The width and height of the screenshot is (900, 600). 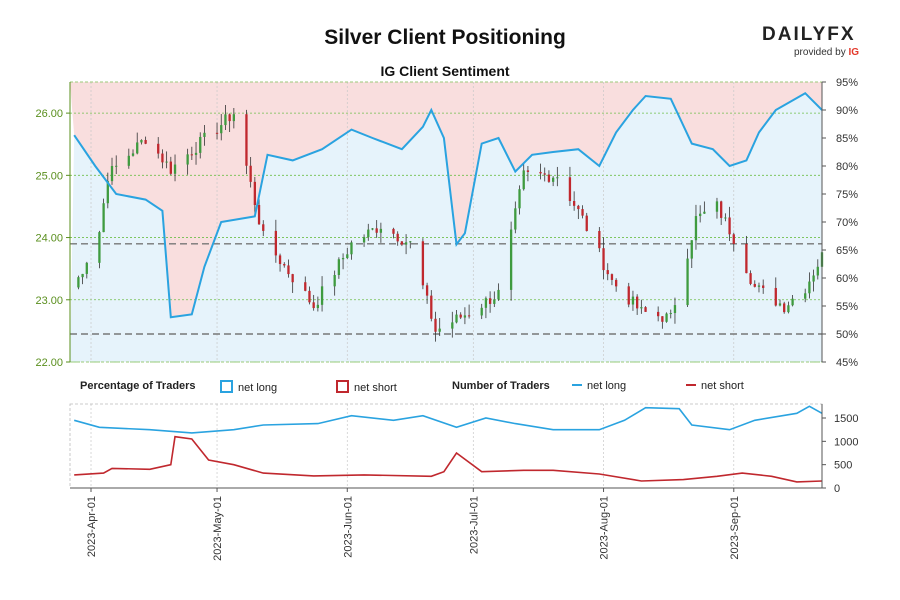 I want to click on legend-num-heading: Number of Traders, so click(x=501, y=386).